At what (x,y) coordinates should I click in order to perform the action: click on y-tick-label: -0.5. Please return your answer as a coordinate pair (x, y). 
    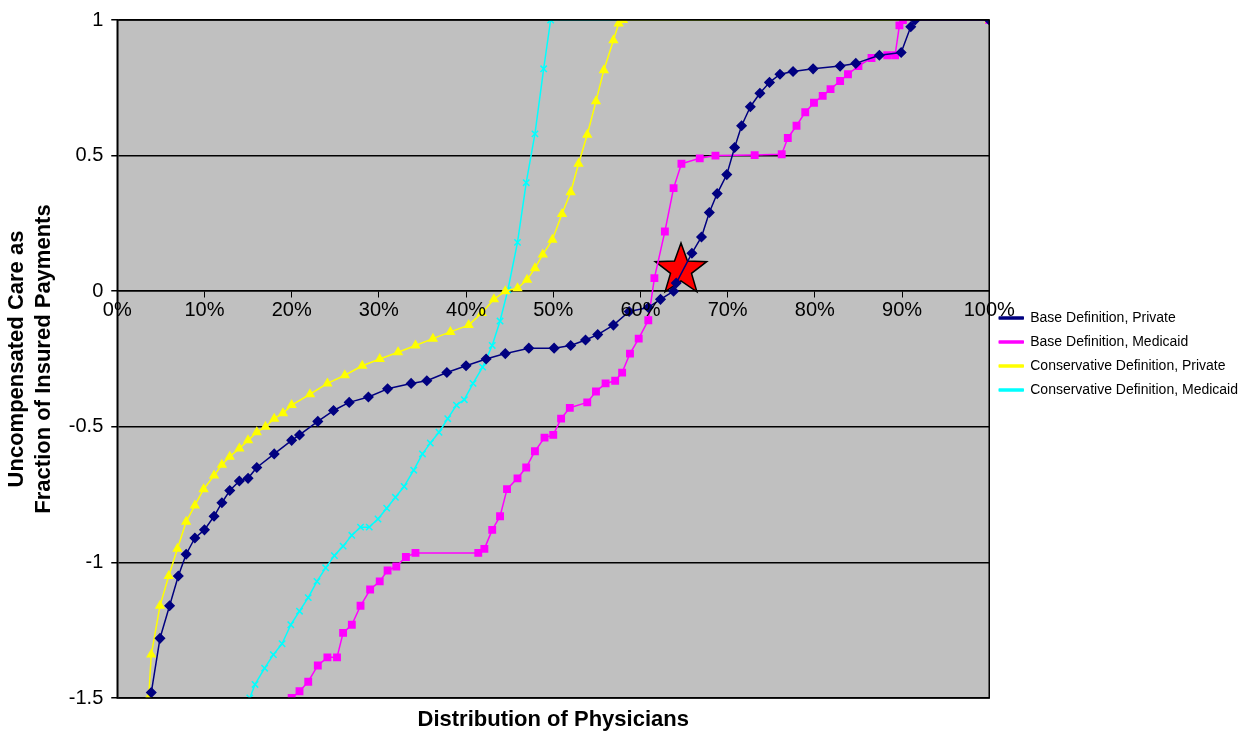
    Looking at the image, I should click on (86, 425).